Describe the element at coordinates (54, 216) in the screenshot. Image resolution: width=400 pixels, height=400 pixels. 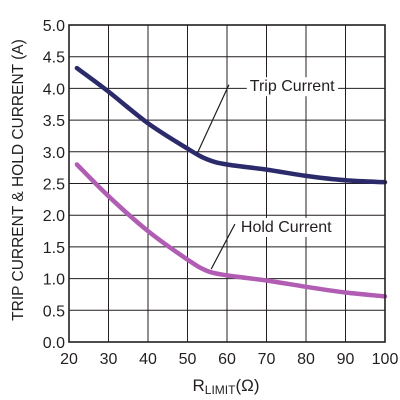
I see `y-tick-label-4: 2.0` at that location.